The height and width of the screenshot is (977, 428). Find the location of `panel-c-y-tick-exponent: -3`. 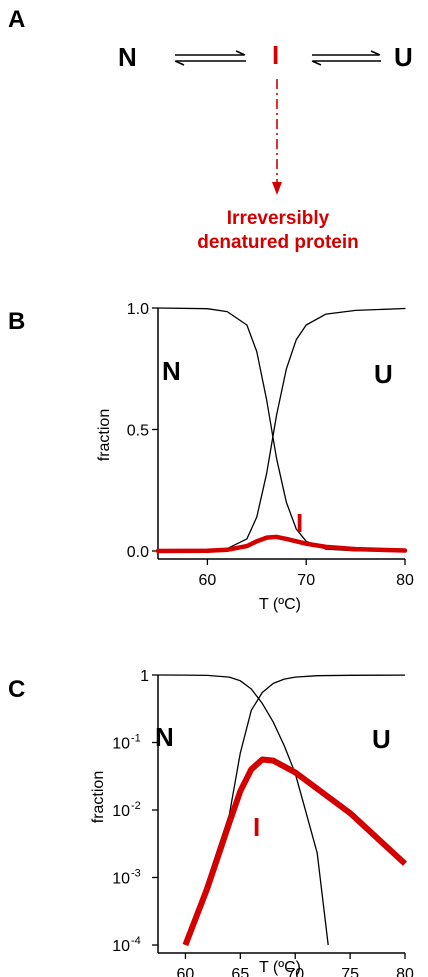

panel-c-y-tick-exponent: -3 is located at coordinates (136, 874).